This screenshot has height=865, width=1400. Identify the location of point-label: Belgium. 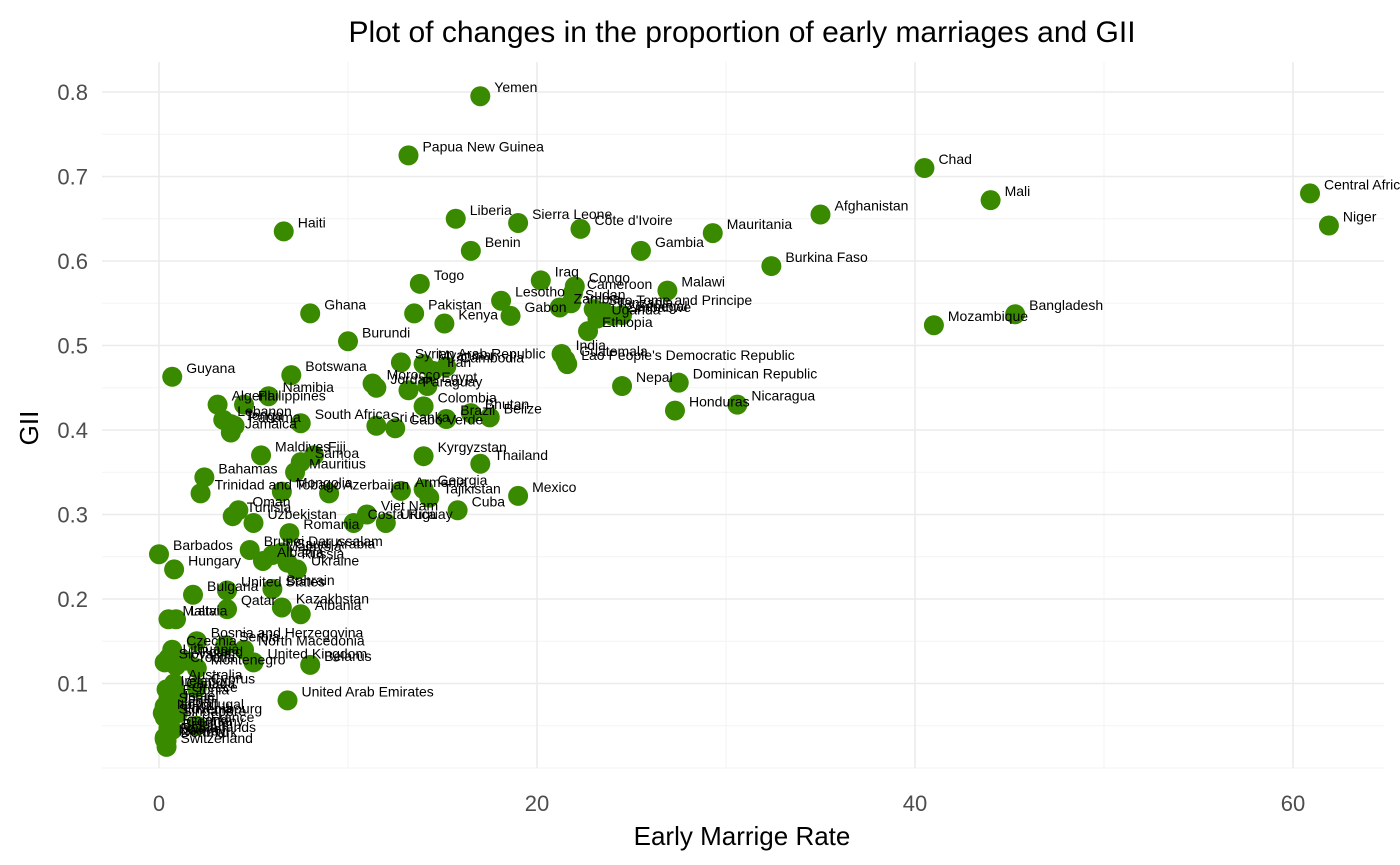
(207, 724).